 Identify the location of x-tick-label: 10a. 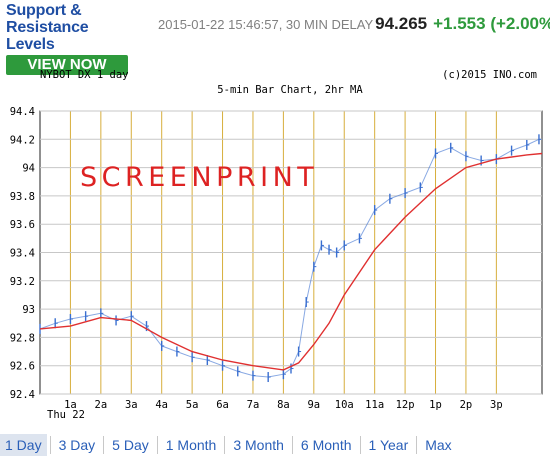
(344, 405).